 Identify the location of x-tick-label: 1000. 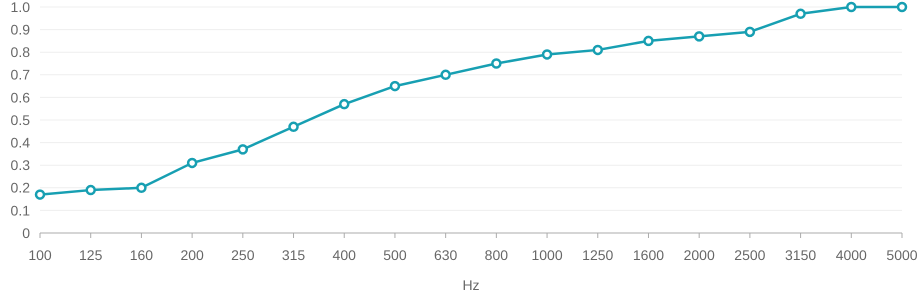
(547, 255).